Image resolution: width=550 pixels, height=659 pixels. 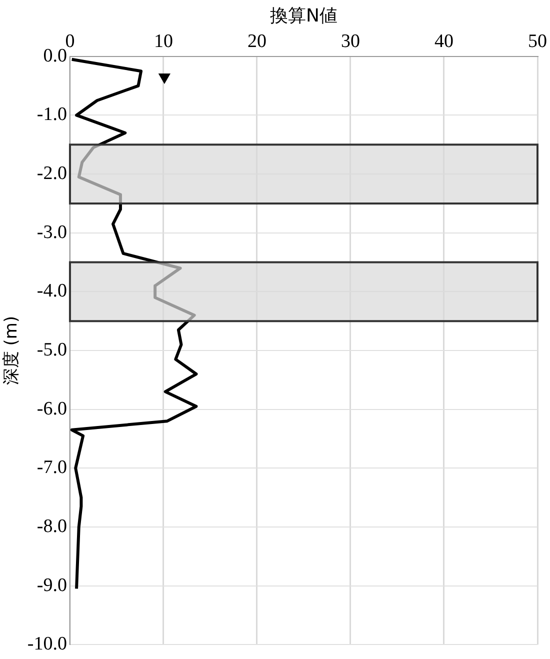 I want to click on y-tick-label: -4.0, so click(x=51, y=291).